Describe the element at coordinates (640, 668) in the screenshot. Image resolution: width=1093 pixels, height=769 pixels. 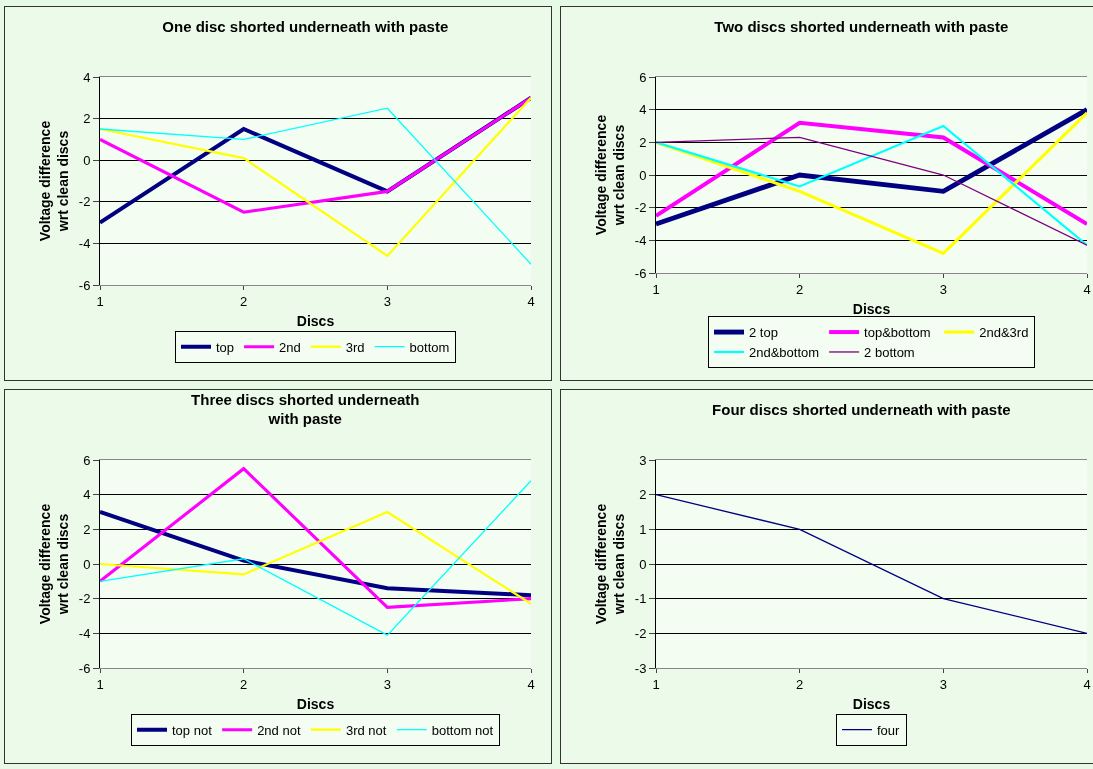
I see `y-tick-label: -3` at that location.